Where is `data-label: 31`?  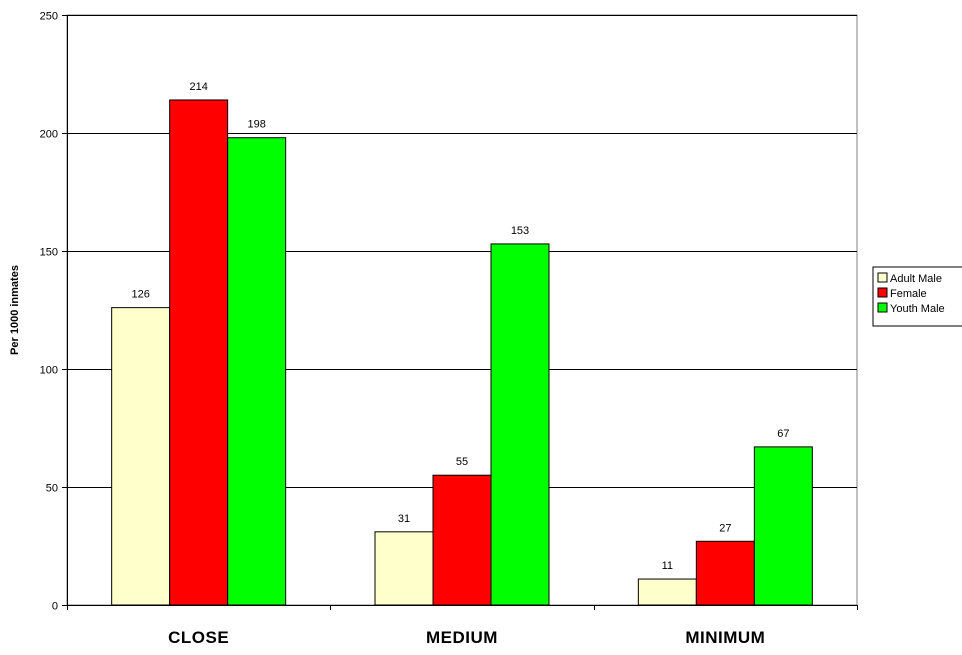
data-label: 31 is located at coordinates (404, 519).